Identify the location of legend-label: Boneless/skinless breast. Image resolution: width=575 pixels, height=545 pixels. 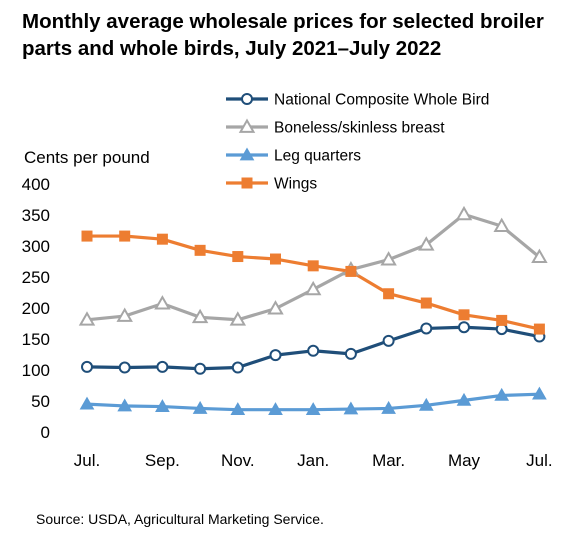
(359, 128).